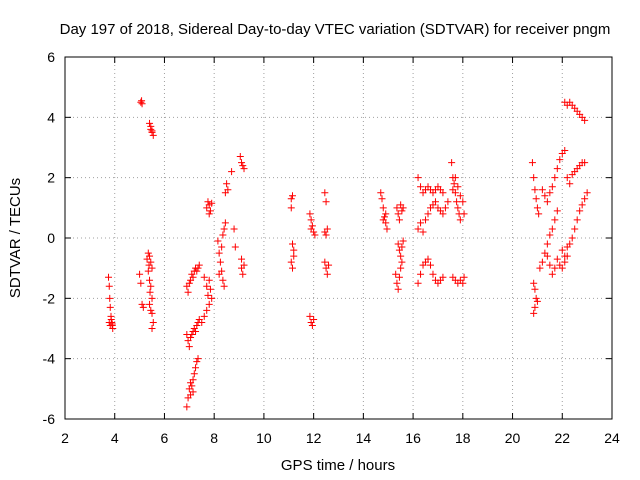 The width and height of the screenshot is (640, 480). What do you see at coordinates (165, 438) in the screenshot?
I see `x-tick-label: 6` at bounding box center [165, 438].